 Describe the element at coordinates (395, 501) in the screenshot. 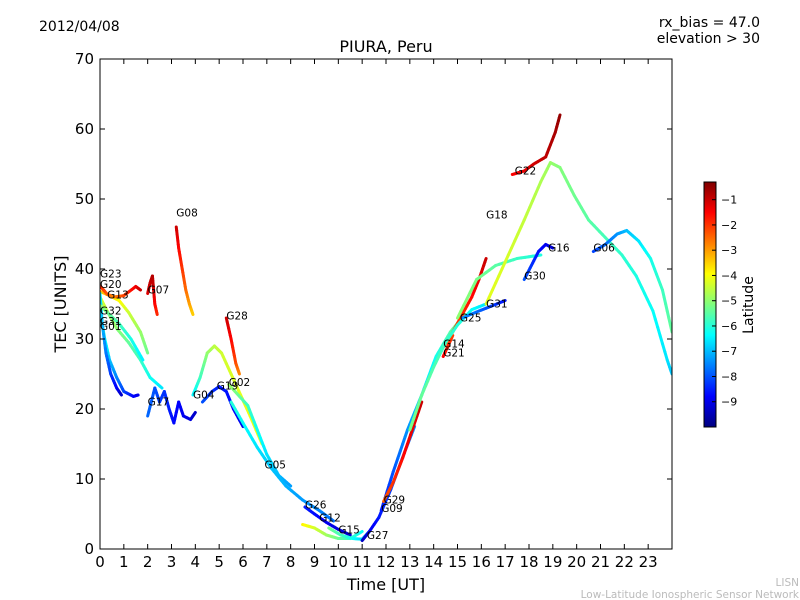

I see `satellite-label-g29: G29` at that location.